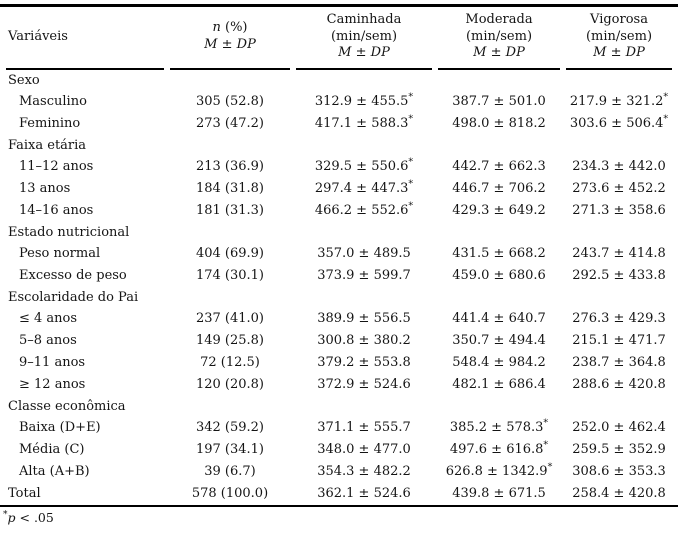 This screenshot has height=549, width=678. What do you see at coordinates (230, 318) in the screenshot?
I see `n-percent-cell: 237 (41.0)` at bounding box center [230, 318].